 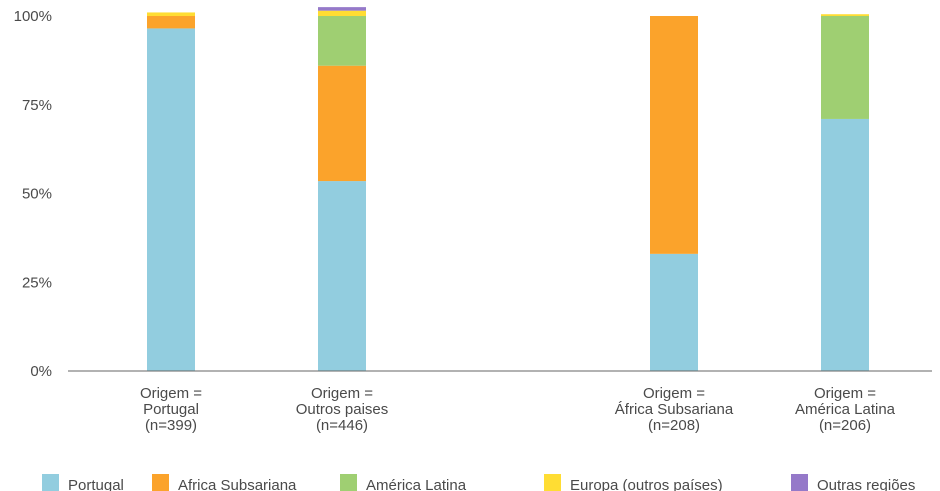 What do you see at coordinates (237, 484) in the screenshot?
I see `legend-label: Africa Subsariana` at bounding box center [237, 484].